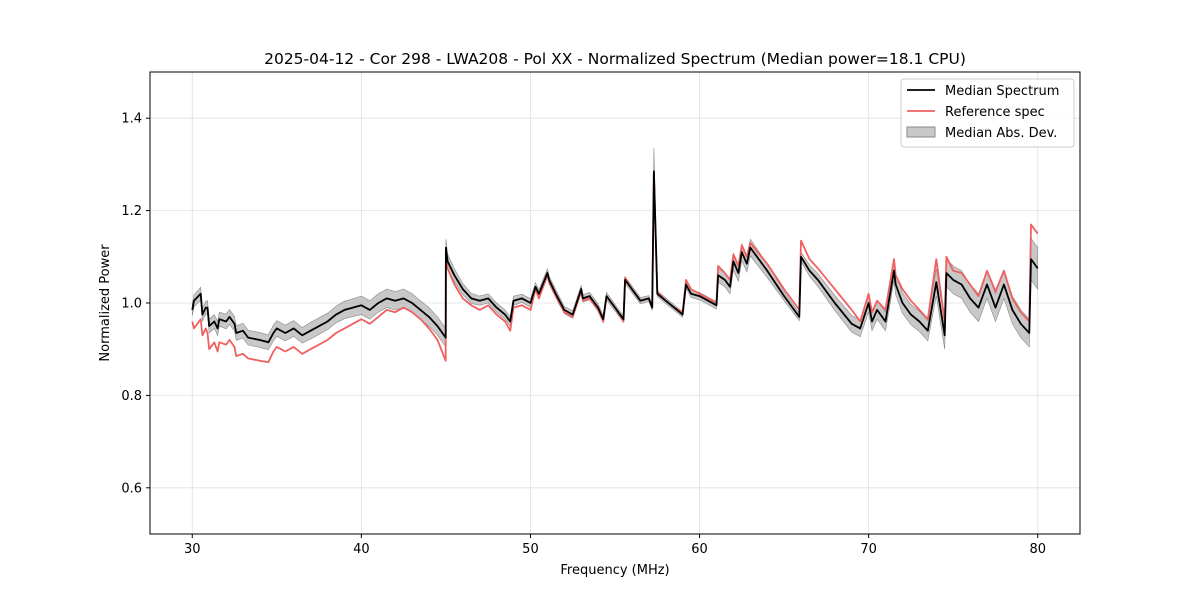  Describe the element at coordinates (131, 488) in the screenshot. I see `y-tick-label: 0.6` at that location.